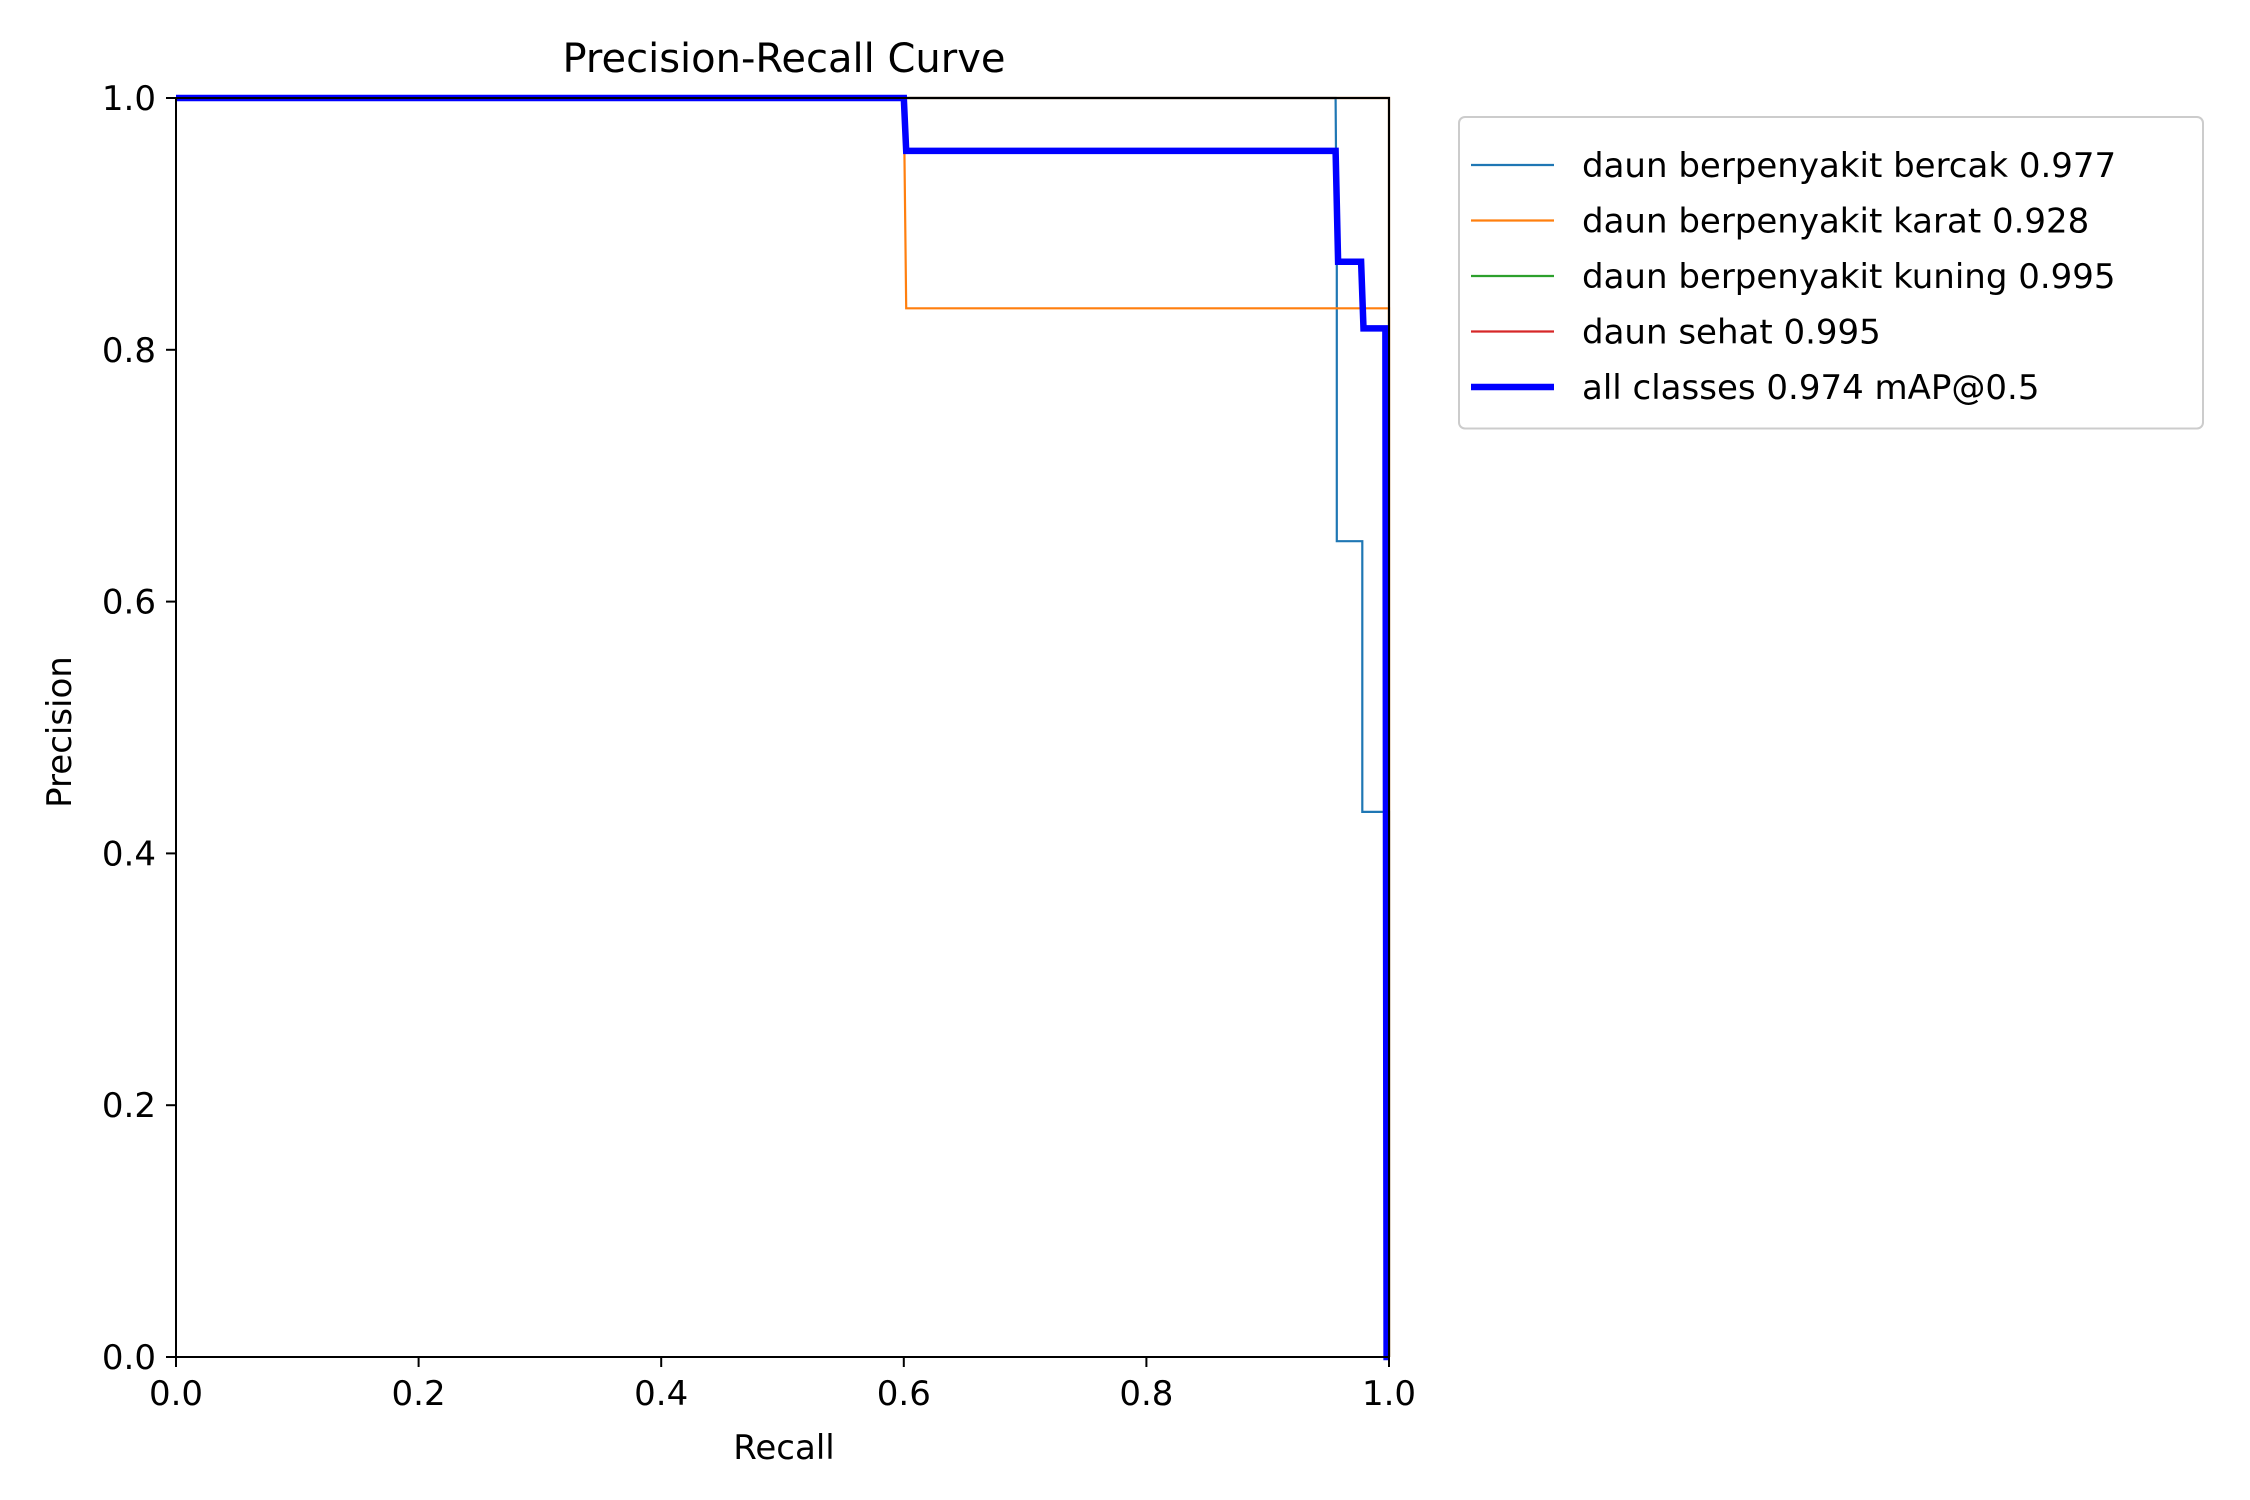 The width and height of the screenshot is (2250, 1500). Describe the element at coordinates (129, 1106) in the screenshot. I see `y-tick-label: 0.2` at that location.